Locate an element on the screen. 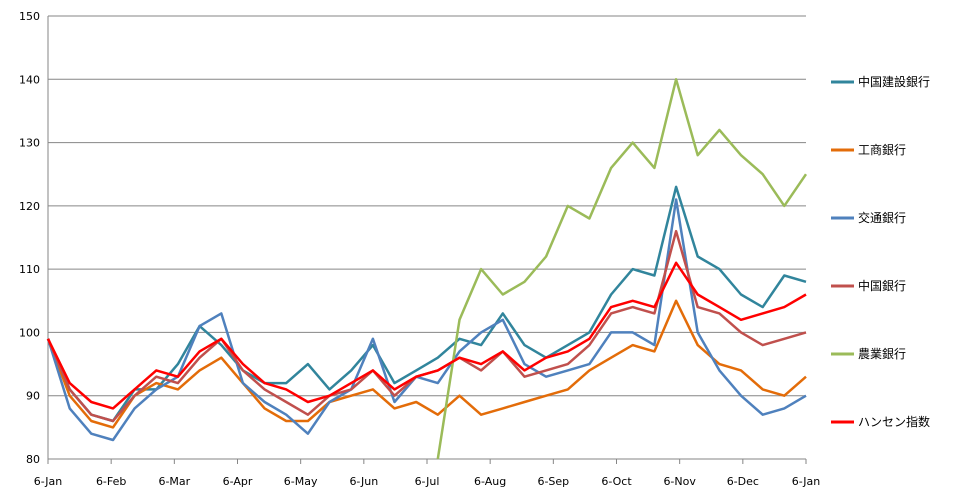 Image resolution: width=954 pixels, height=503 pixels. x-tick-label: 6-May is located at coordinates (301, 481).